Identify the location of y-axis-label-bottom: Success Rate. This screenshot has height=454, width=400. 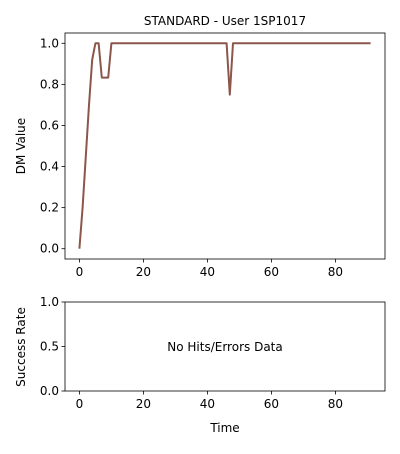
(21, 347).